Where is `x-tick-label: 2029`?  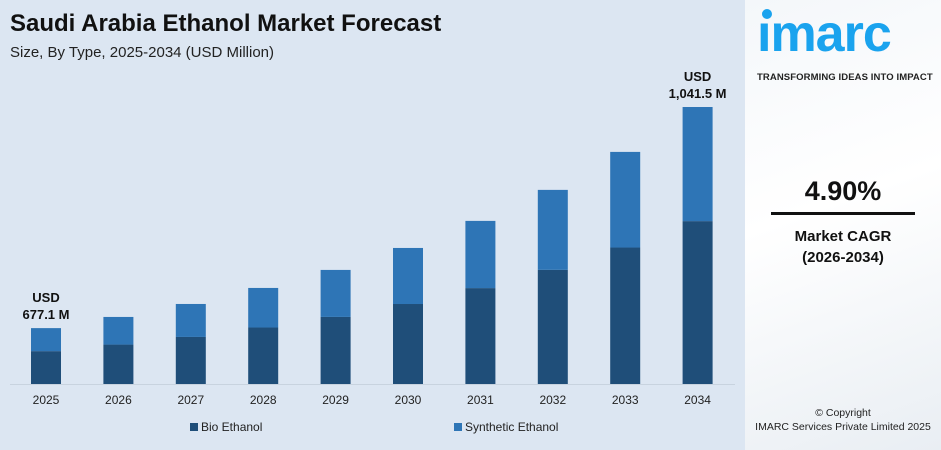
x-tick-label: 2029 is located at coordinates (335, 400).